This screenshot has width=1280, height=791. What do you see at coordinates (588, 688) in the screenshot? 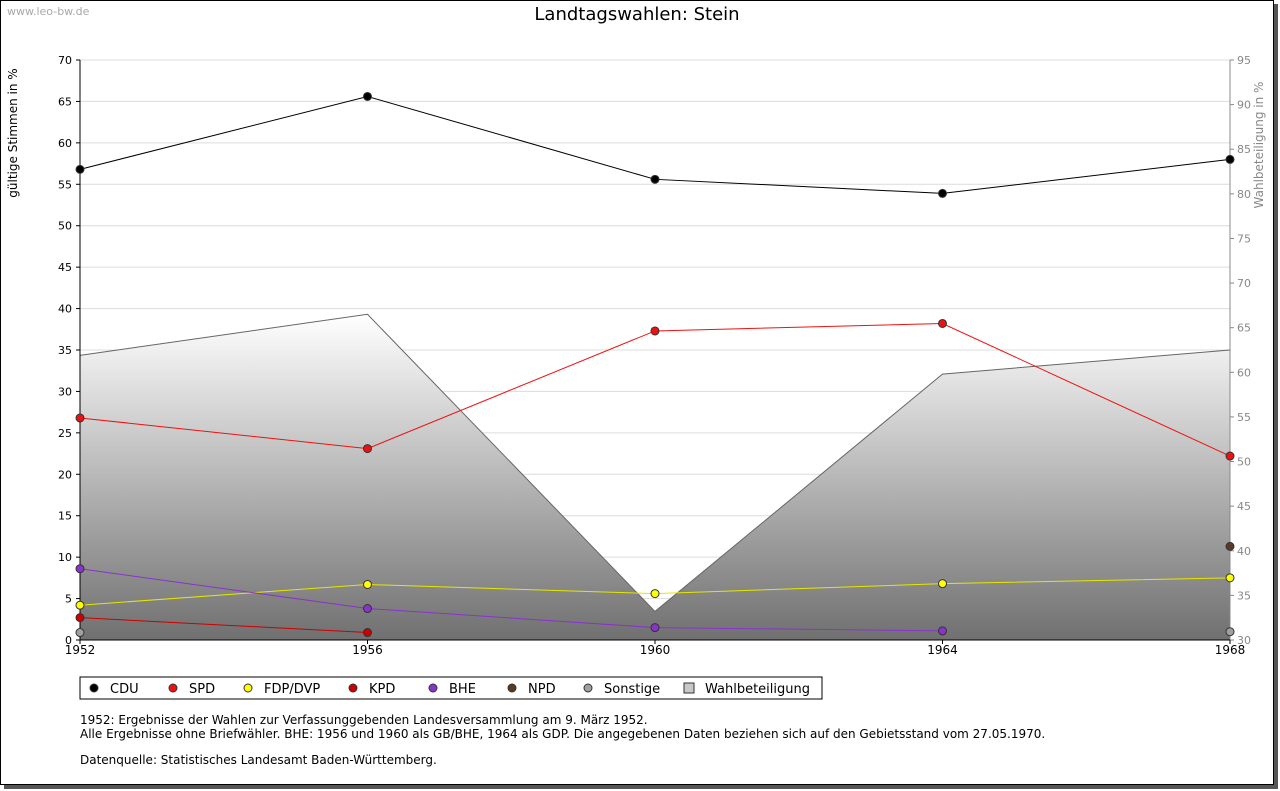
I see `legend-marker-sonstige` at bounding box center [588, 688].